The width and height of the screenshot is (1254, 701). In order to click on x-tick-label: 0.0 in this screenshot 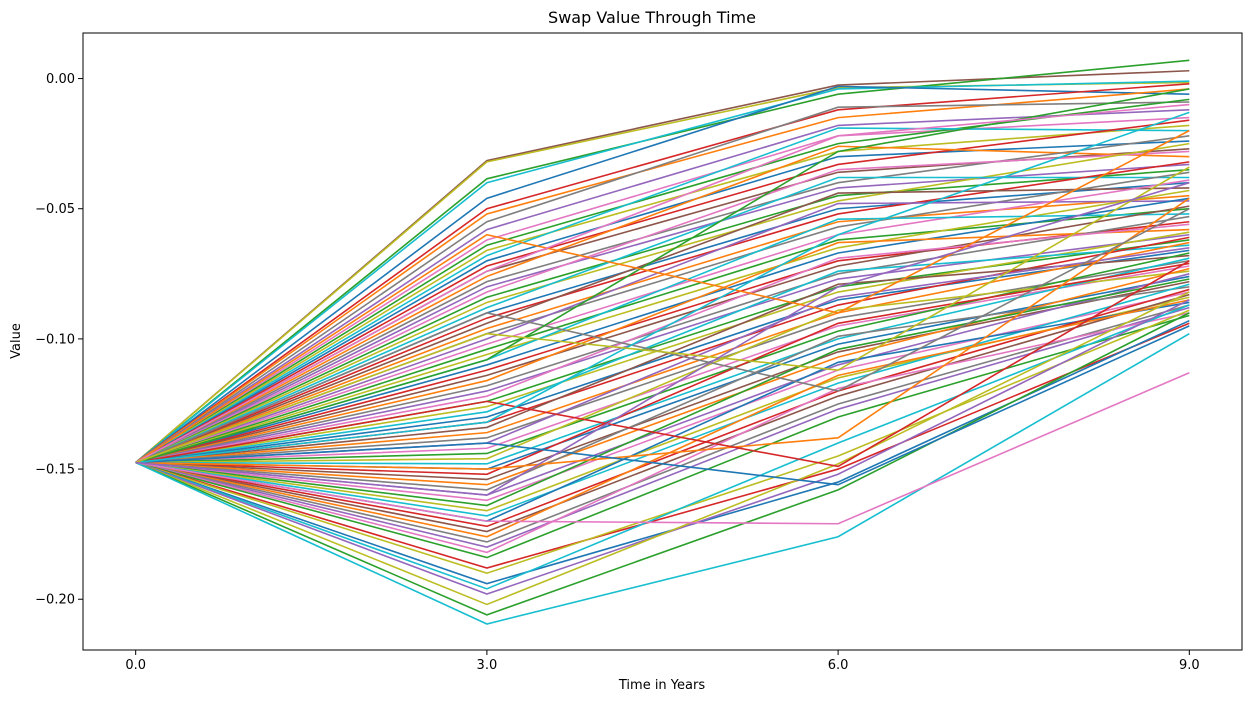, I will do `click(135, 665)`.